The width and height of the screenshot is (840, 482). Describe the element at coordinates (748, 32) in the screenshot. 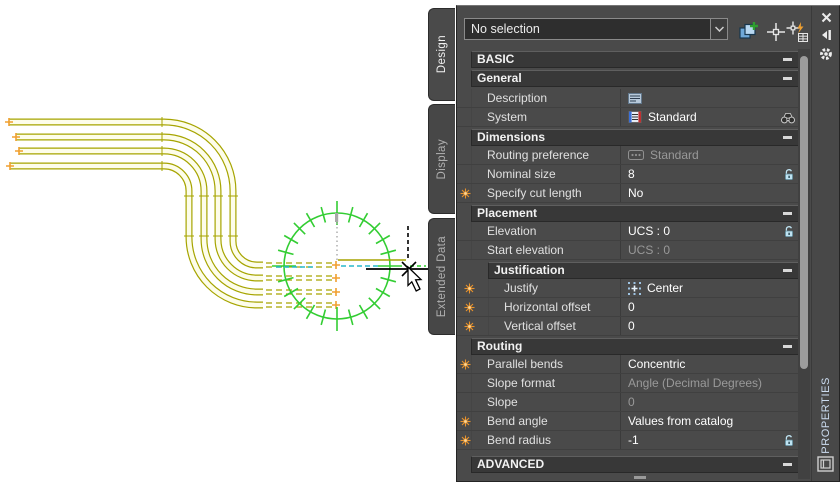

I see `toggle-pickadd-button` at that location.